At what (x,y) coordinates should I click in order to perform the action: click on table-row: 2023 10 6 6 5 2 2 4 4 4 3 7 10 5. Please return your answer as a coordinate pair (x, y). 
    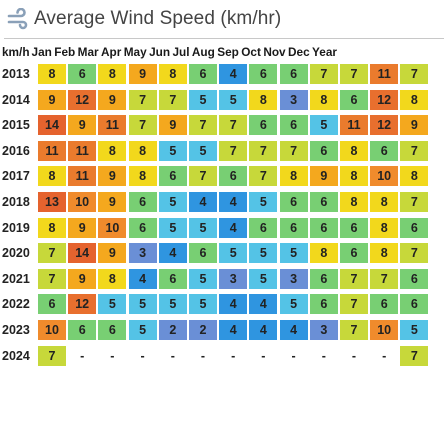
    Looking at the image, I should click on (224, 330).